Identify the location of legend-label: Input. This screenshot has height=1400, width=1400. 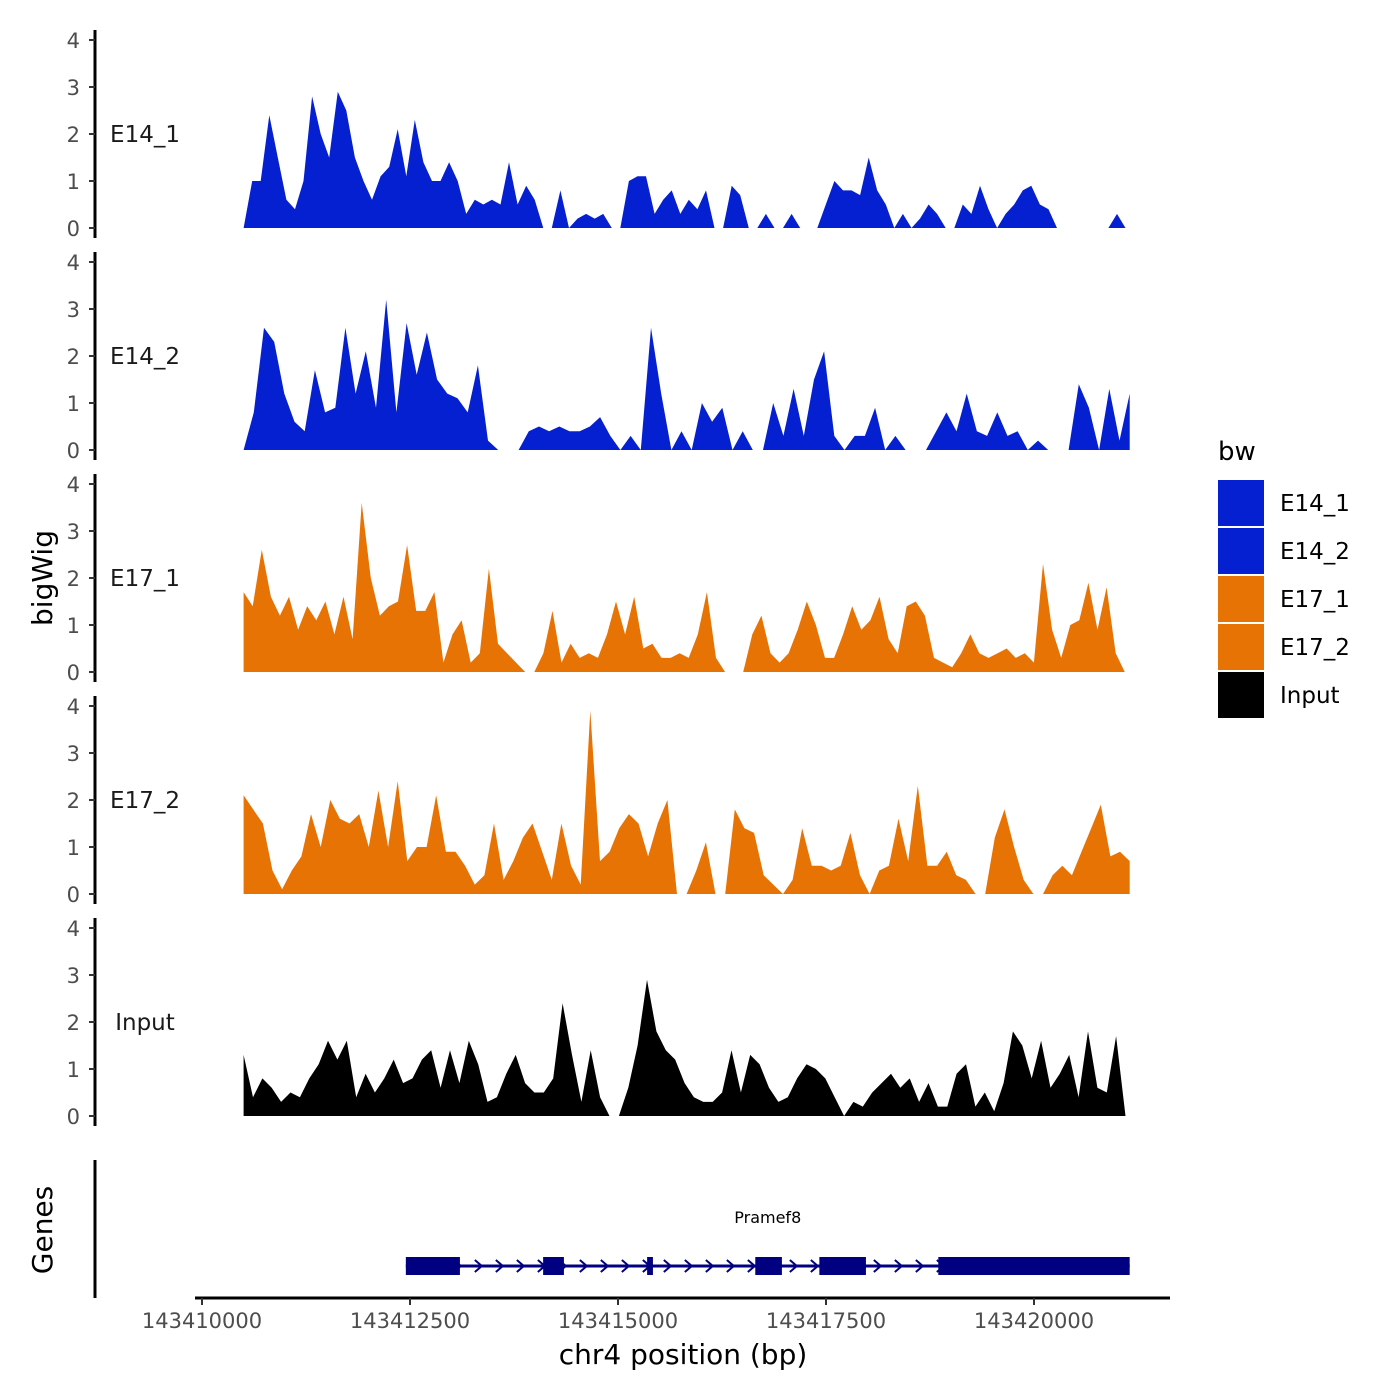
(1310, 696).